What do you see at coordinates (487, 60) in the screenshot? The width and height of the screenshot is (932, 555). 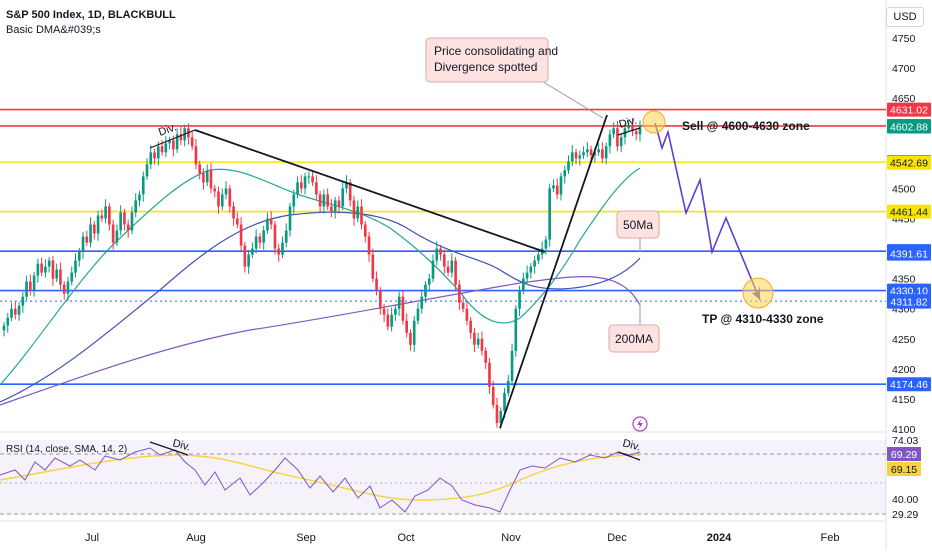 I see `callout-box` at bounding box center [487, 60].